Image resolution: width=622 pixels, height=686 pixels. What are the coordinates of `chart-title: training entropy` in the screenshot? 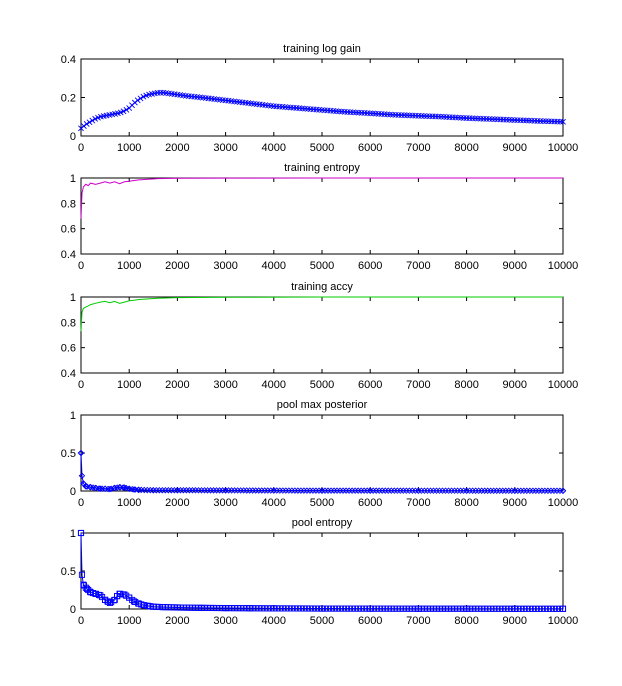 It's located at (322, 168).